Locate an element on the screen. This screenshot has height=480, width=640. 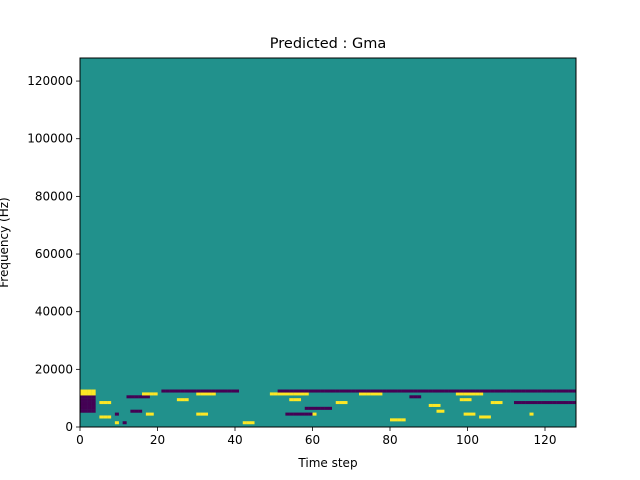
x-axis-ticks: 0 20 40 60 80 100 120 is located at coordinates (316, 437).